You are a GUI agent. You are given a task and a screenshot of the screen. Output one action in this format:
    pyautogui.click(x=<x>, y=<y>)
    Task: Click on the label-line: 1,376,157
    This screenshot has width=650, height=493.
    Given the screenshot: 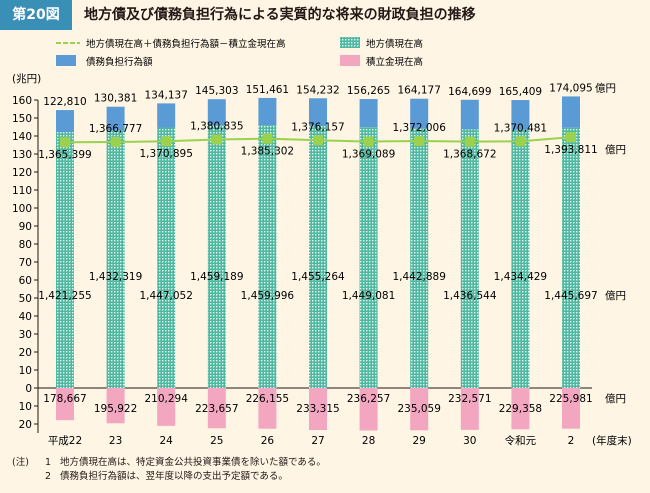 What is the action you would take?
    pyautogui.click(x=317, y=127)
    